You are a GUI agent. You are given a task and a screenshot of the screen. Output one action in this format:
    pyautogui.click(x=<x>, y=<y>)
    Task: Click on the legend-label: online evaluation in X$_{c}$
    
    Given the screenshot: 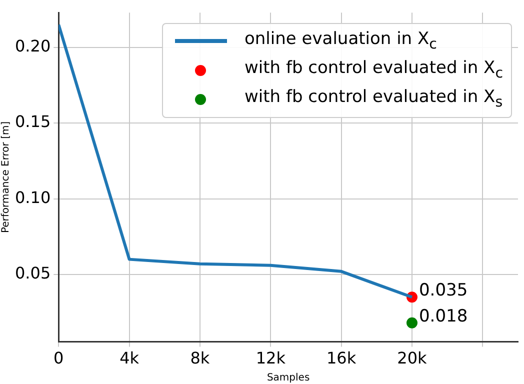 What is the action you would take?
    pyautogui.click(x=340, y=41)
    